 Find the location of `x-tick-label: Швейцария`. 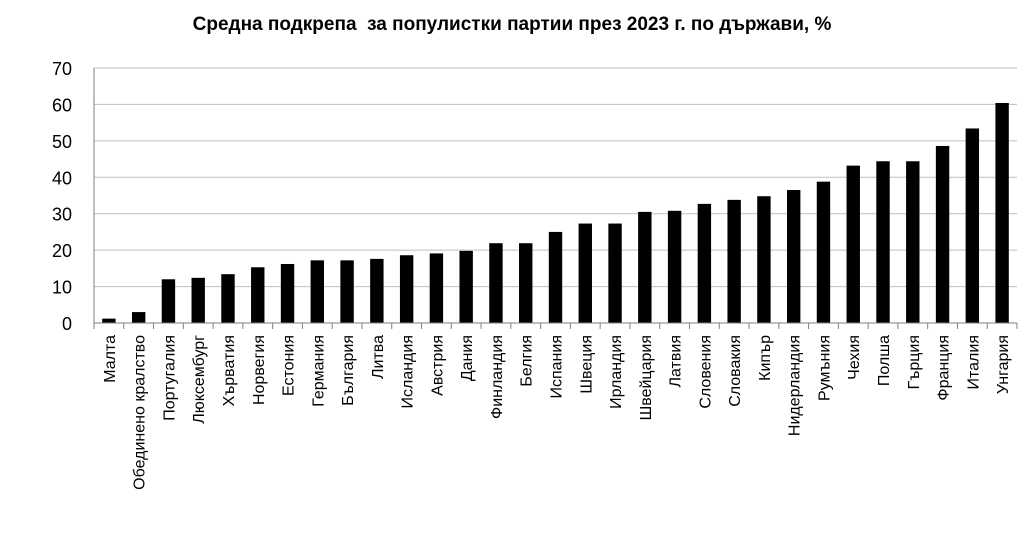

x-tick-label: Швейцария is located at coordinates (646, 377).